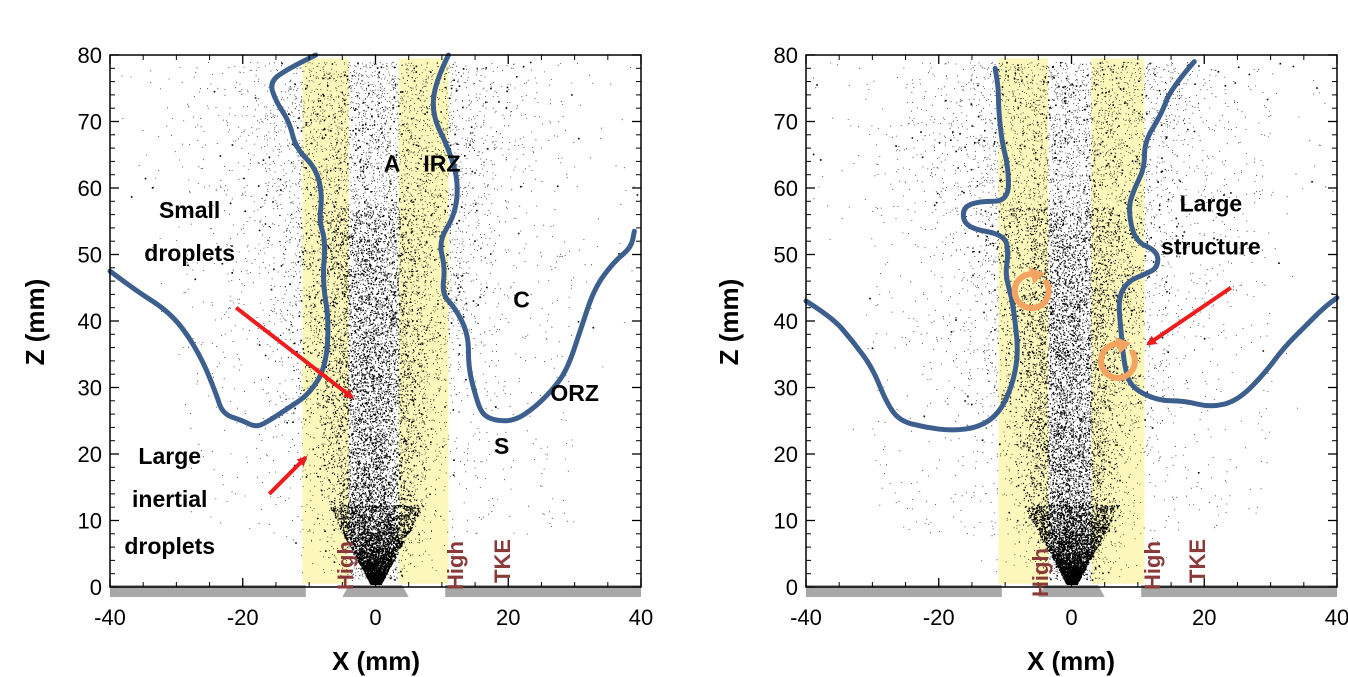 Image resolution: width=1348 pixels, height=677 pixels. Describe the element at coordinates (1211, 224) in the screenshot. I see `annotations: Large structure` at that location.